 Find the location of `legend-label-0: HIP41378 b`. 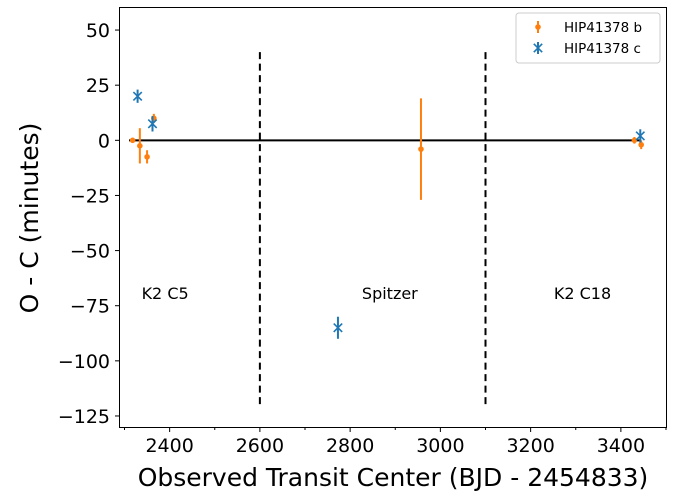

legend-label-0: HIP41378 b is located at coordinates (603, 28).